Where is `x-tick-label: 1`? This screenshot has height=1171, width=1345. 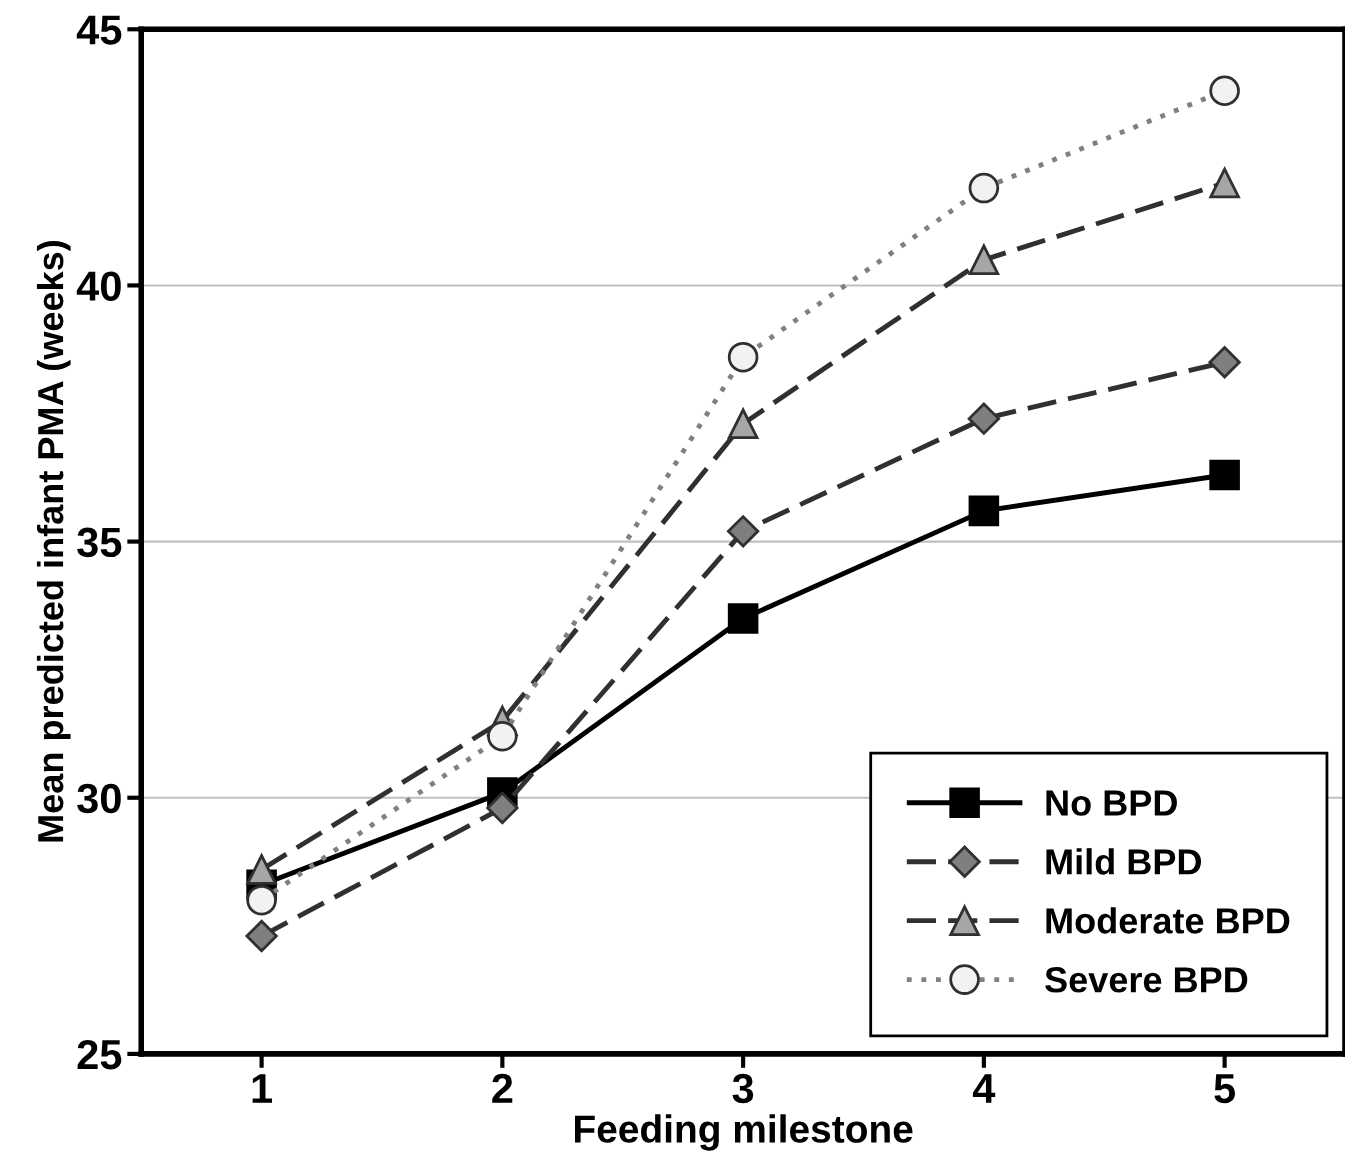 x-tick-label: 1 is located at coordinates (262, 1088).